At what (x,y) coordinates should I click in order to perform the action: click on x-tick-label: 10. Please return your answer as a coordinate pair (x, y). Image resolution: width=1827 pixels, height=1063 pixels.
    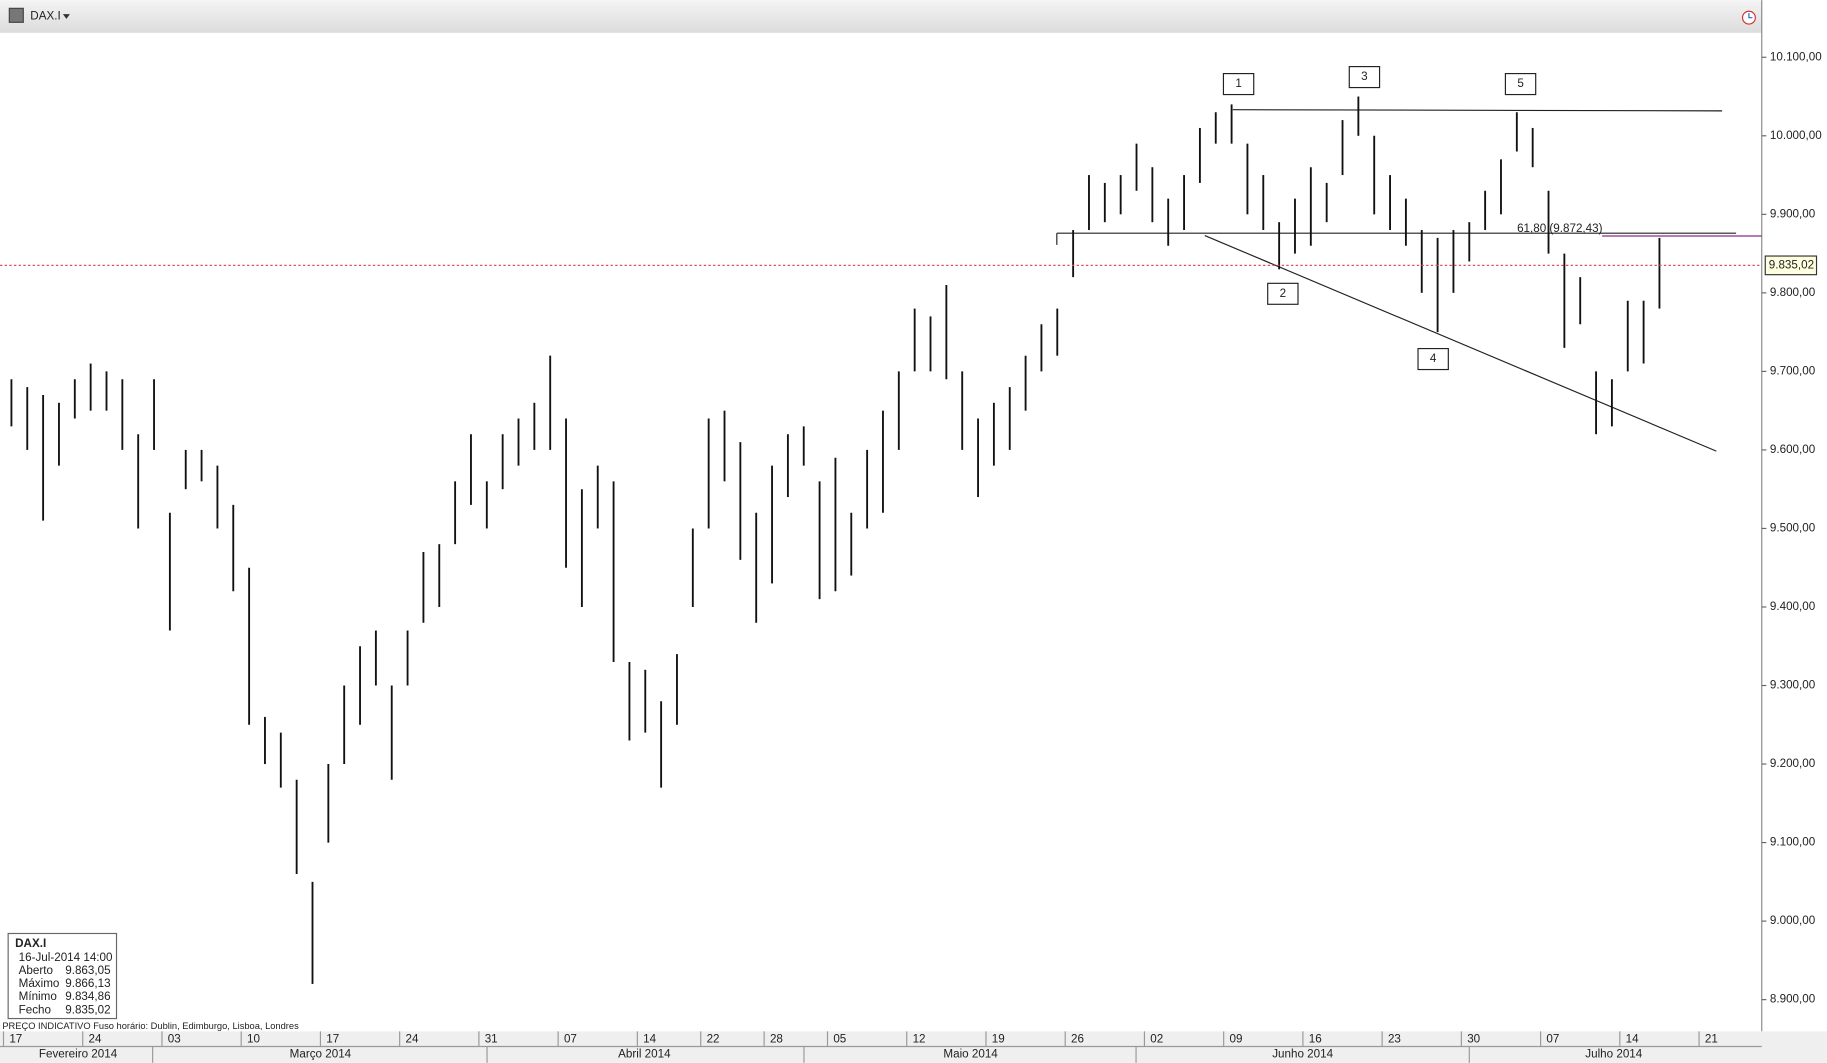
    Looking at the image, I should click on (253, 1039).